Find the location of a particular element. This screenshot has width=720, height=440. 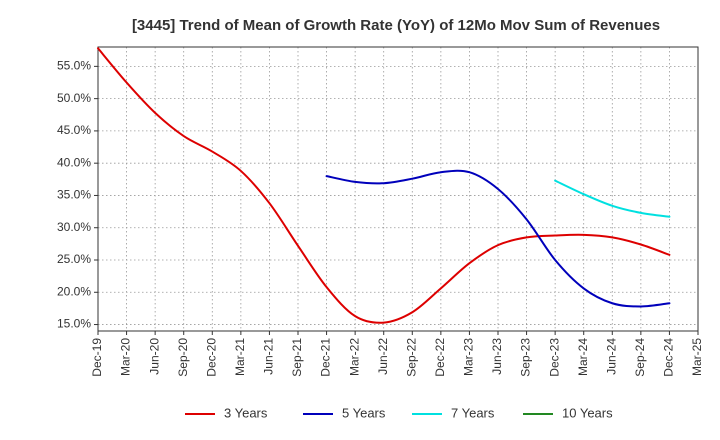

legend-label-3-years: 3 Years is located at coordinates (246, 412).